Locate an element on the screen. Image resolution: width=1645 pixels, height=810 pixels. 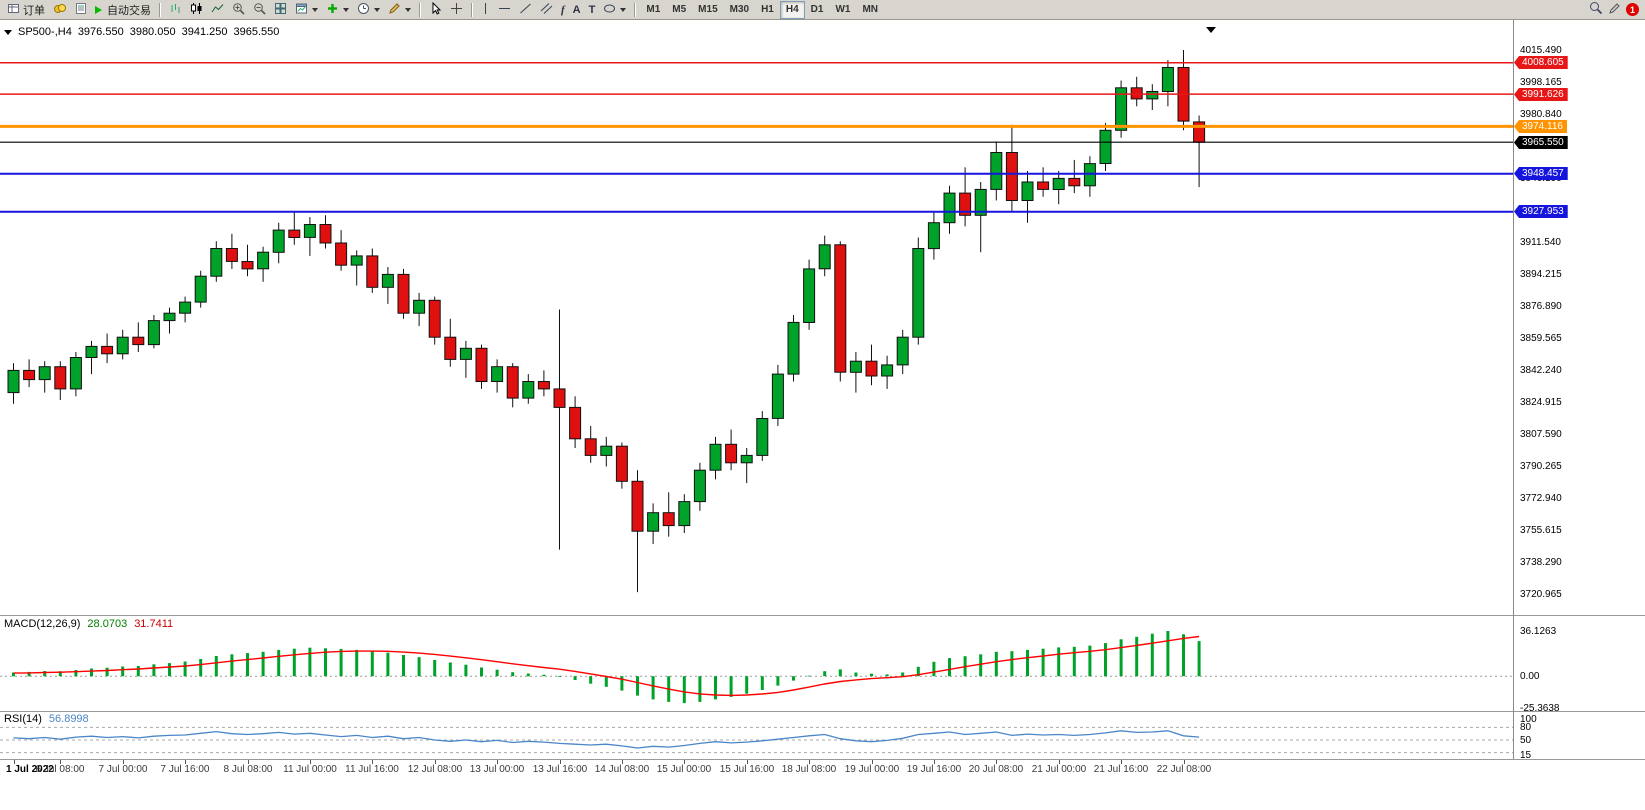
orders-button: 订单 is located at coordinates (26, 10).